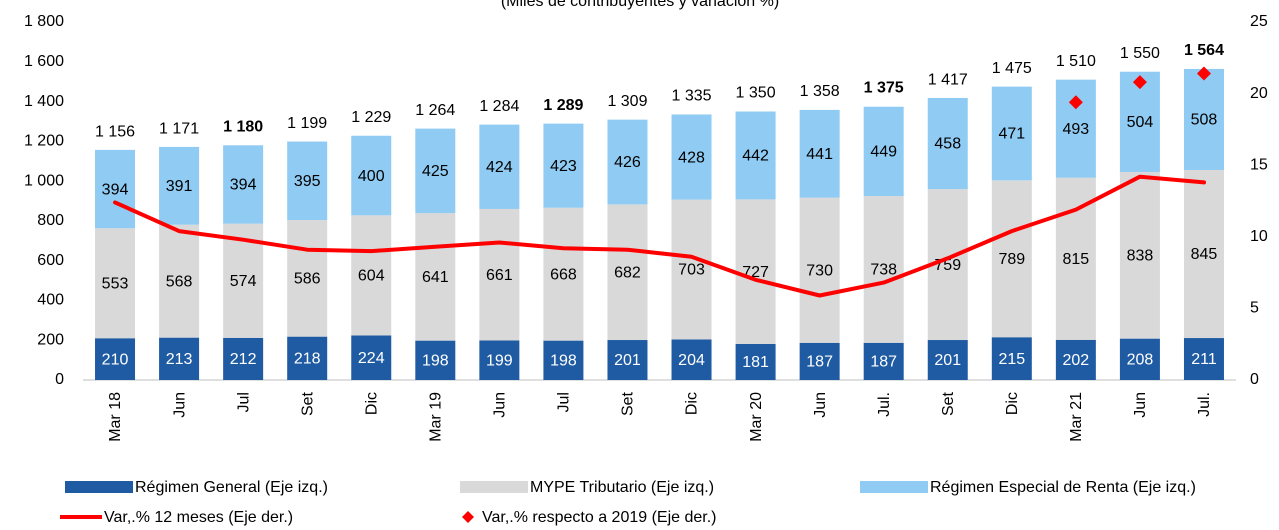  I want to click on segment-label: 202, so click(1076, 360).